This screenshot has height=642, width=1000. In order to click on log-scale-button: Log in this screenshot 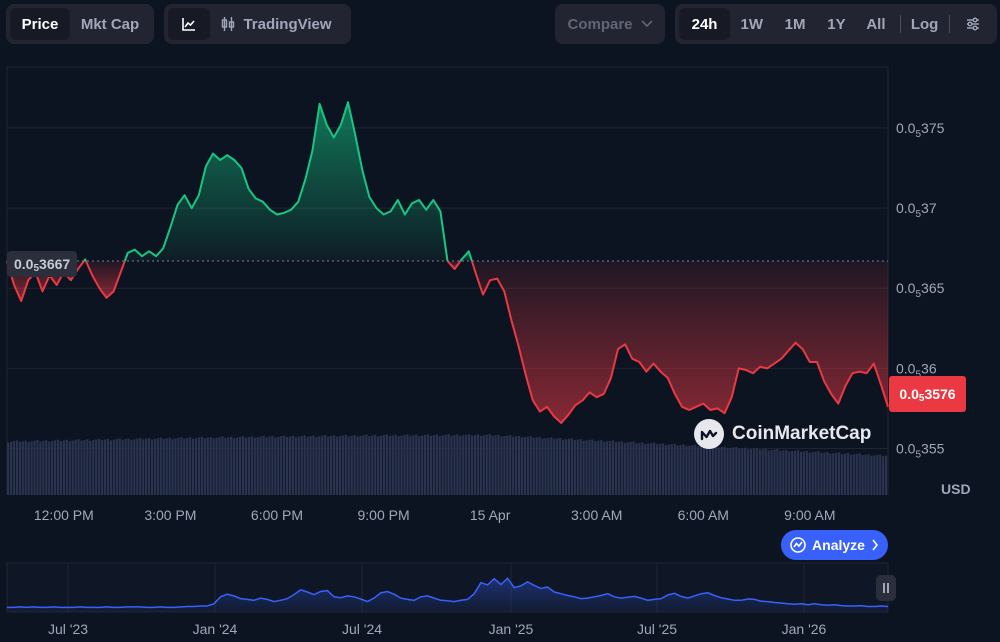, I will do `click(924, 24)`.